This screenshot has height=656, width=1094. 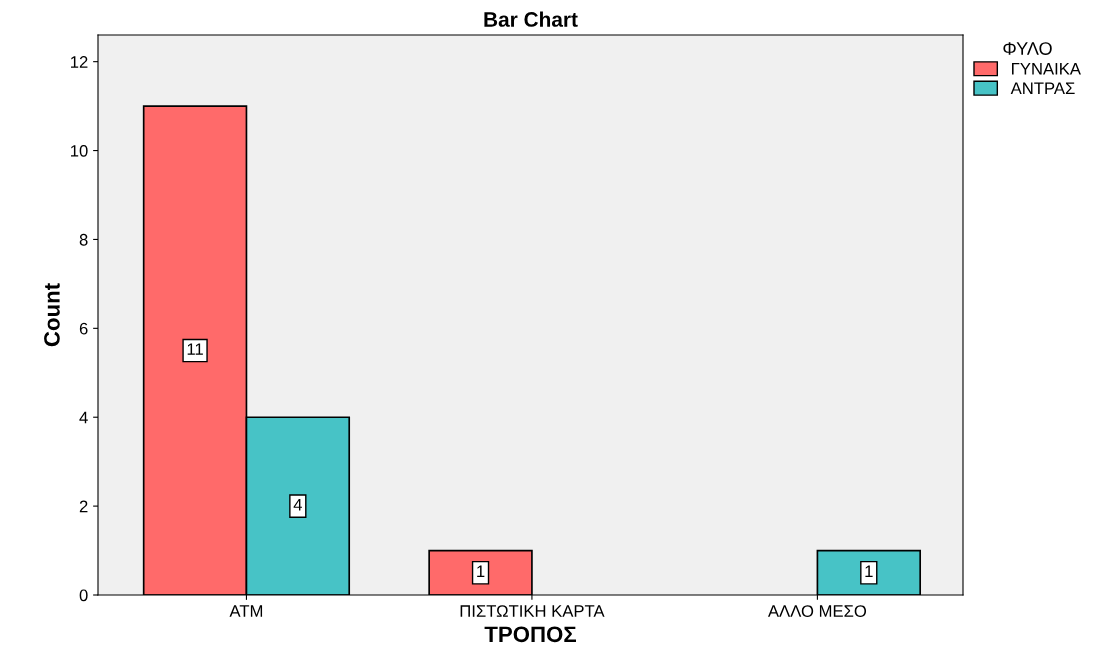 What do you see at coordinates (83, 239) in the screenshot?
I see `y-tick-label: 8` at bounding box center [83, 239].